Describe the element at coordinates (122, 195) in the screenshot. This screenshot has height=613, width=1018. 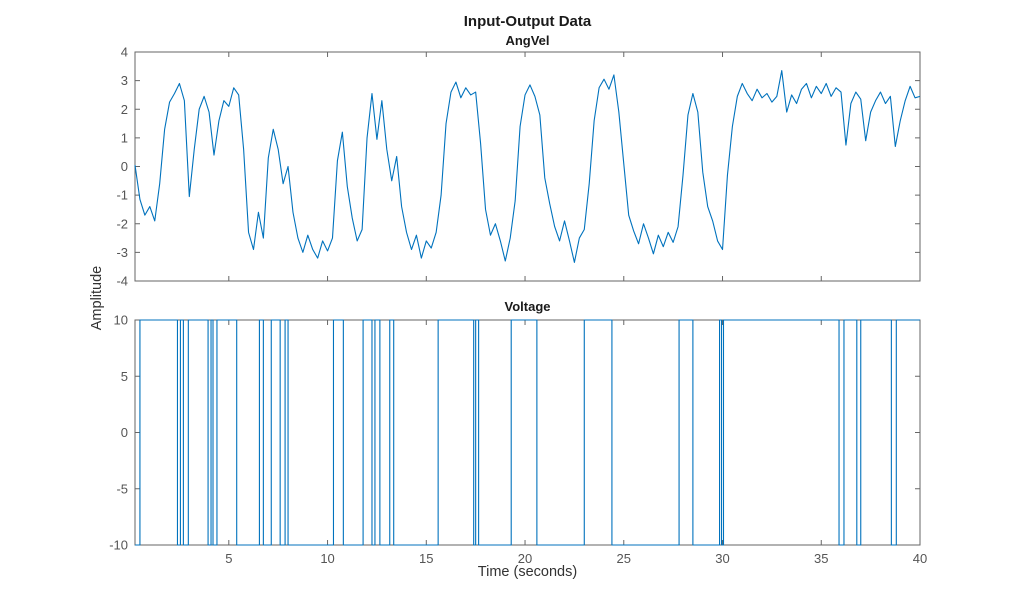
I see `y-tick-label: -1` at that location.